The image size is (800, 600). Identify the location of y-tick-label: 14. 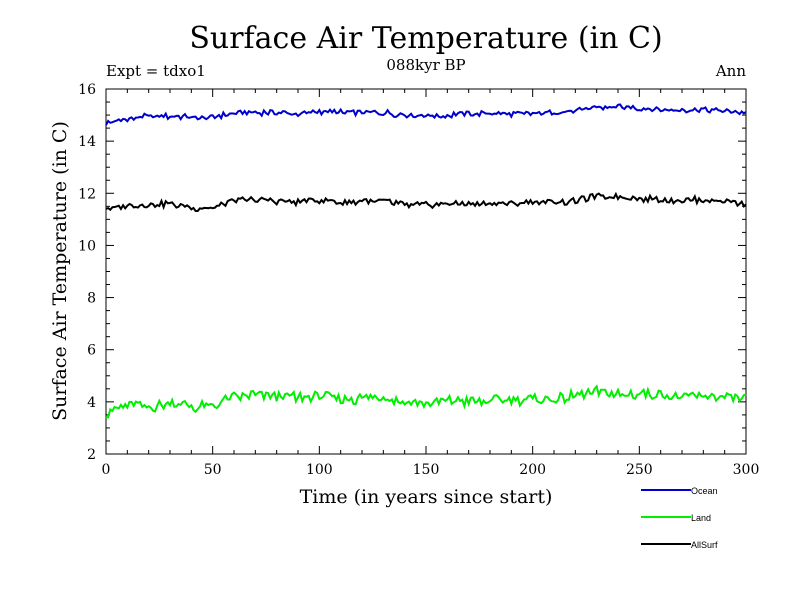
(87, 142).